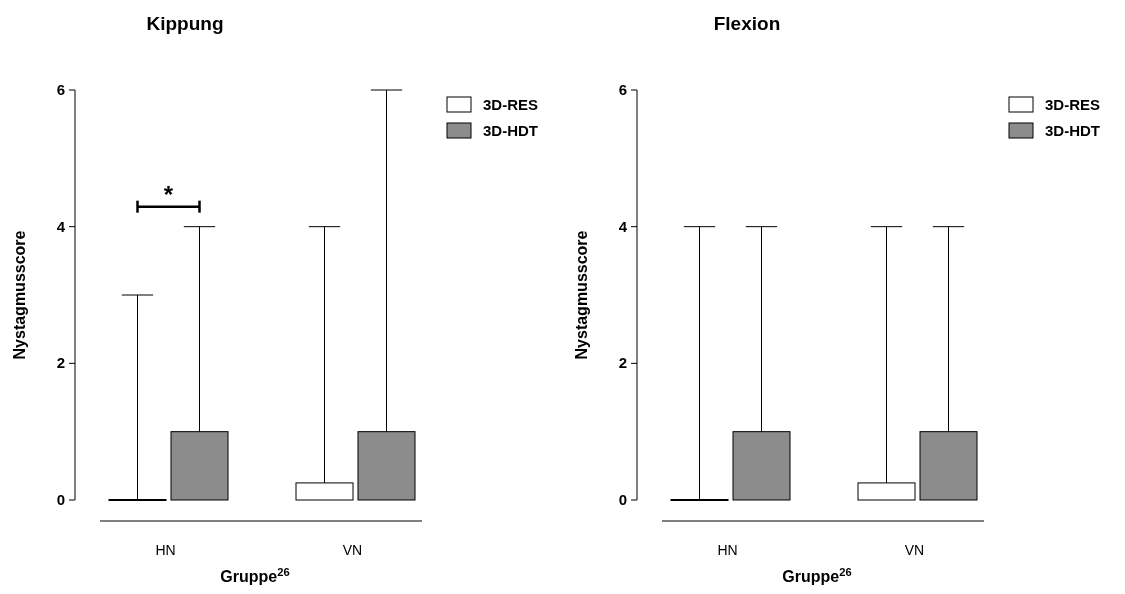 The height and width of the screenshot is (594, 1125). I want to click on chart-title: Flexion, so click(747, 23).